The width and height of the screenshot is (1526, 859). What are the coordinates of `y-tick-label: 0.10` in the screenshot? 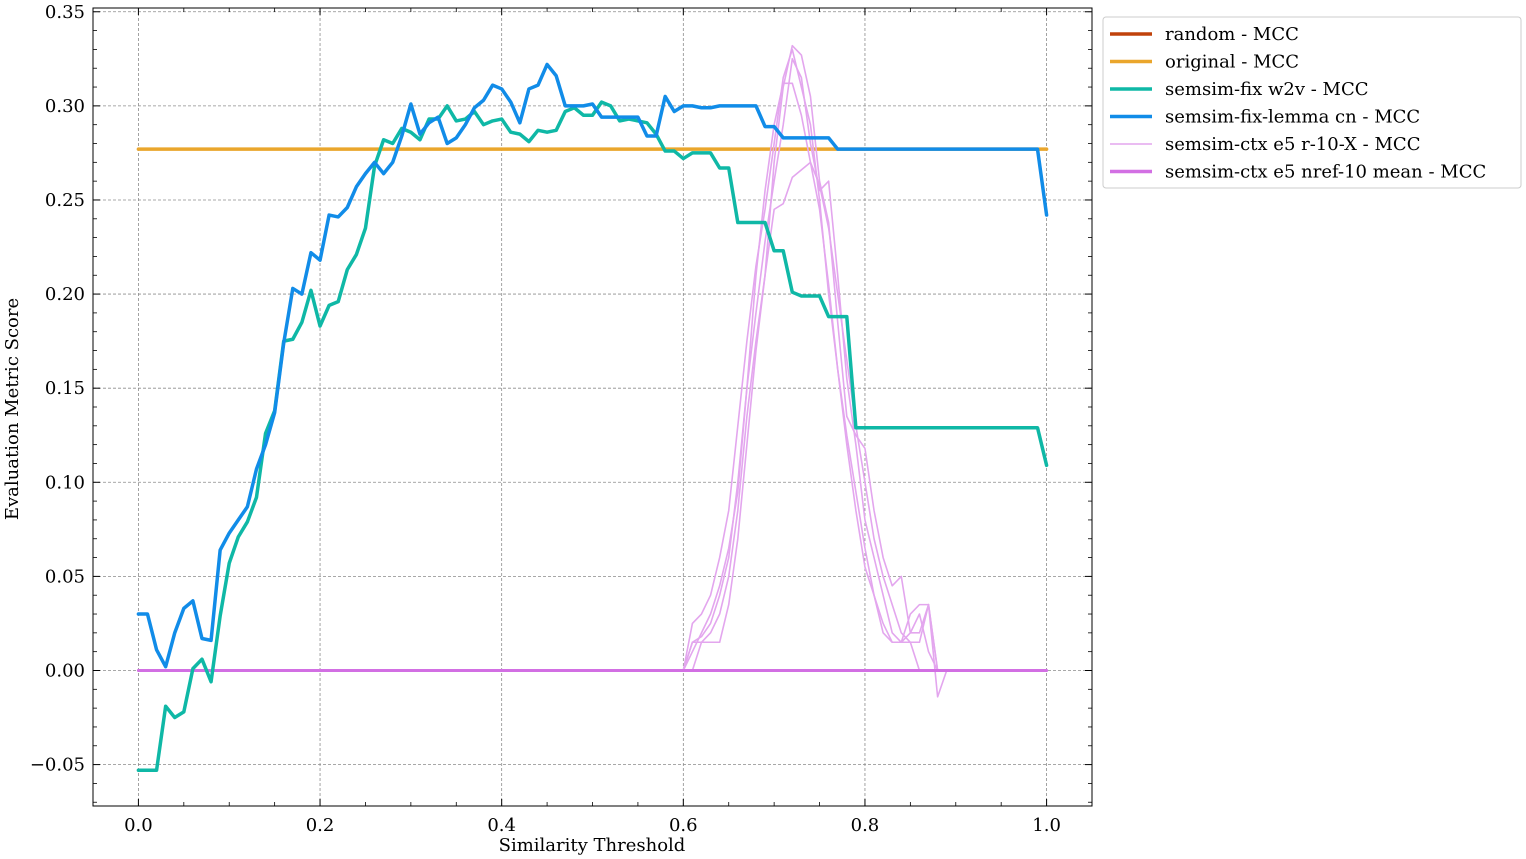 It's located at (65, 482).